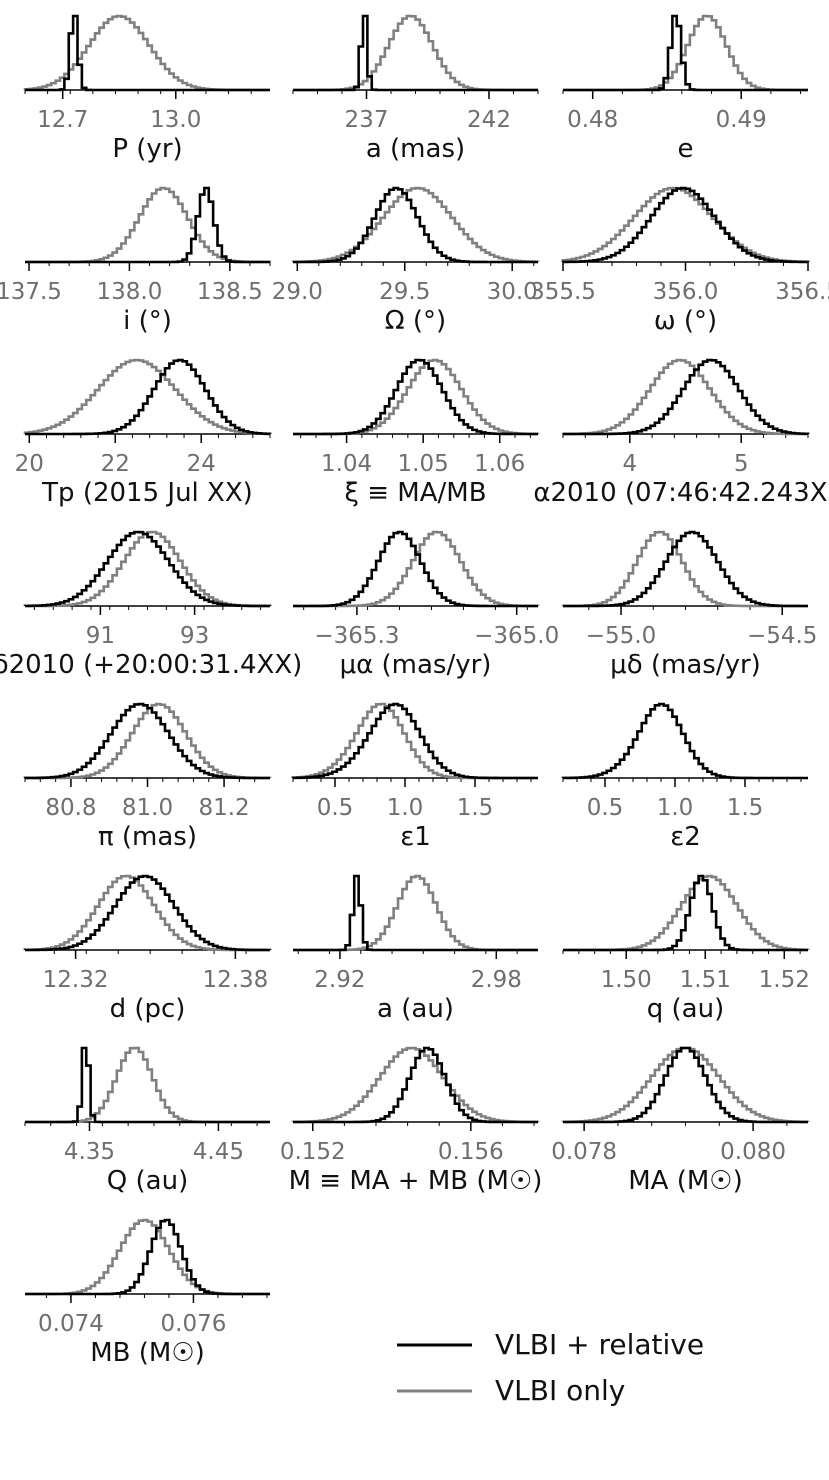  Describe the element at coordinates (76, 980) in the screenshot. I see `tick-label: 12.32` at that location.